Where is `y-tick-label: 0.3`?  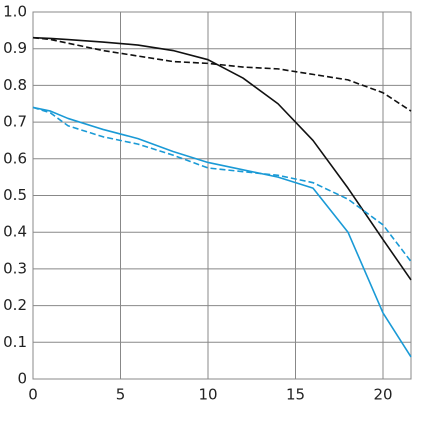
y-tick-label: 0.3 is located at coordinates (15, 268).